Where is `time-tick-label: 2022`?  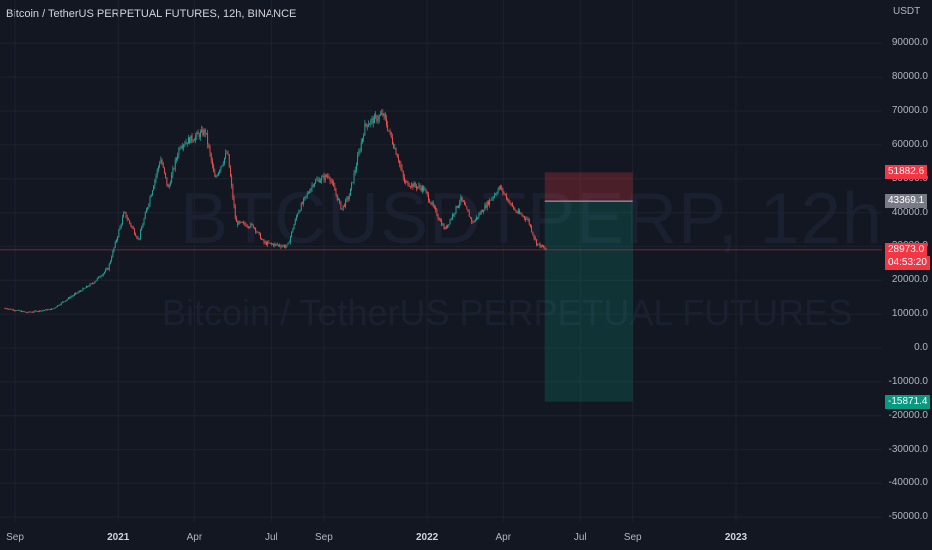
time-tick-label: 2022 is located at coordinates (427, 537).